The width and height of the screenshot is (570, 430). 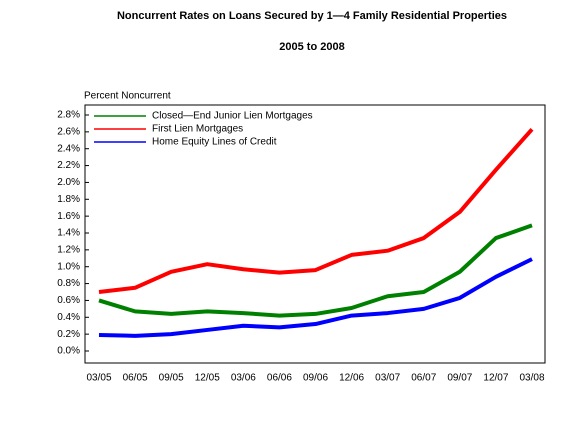 What do you see at coordinates (311, 47) in the screenshot?
I see `chart-subtitle: 2005 to 2008` at bounding box center [311, 47].